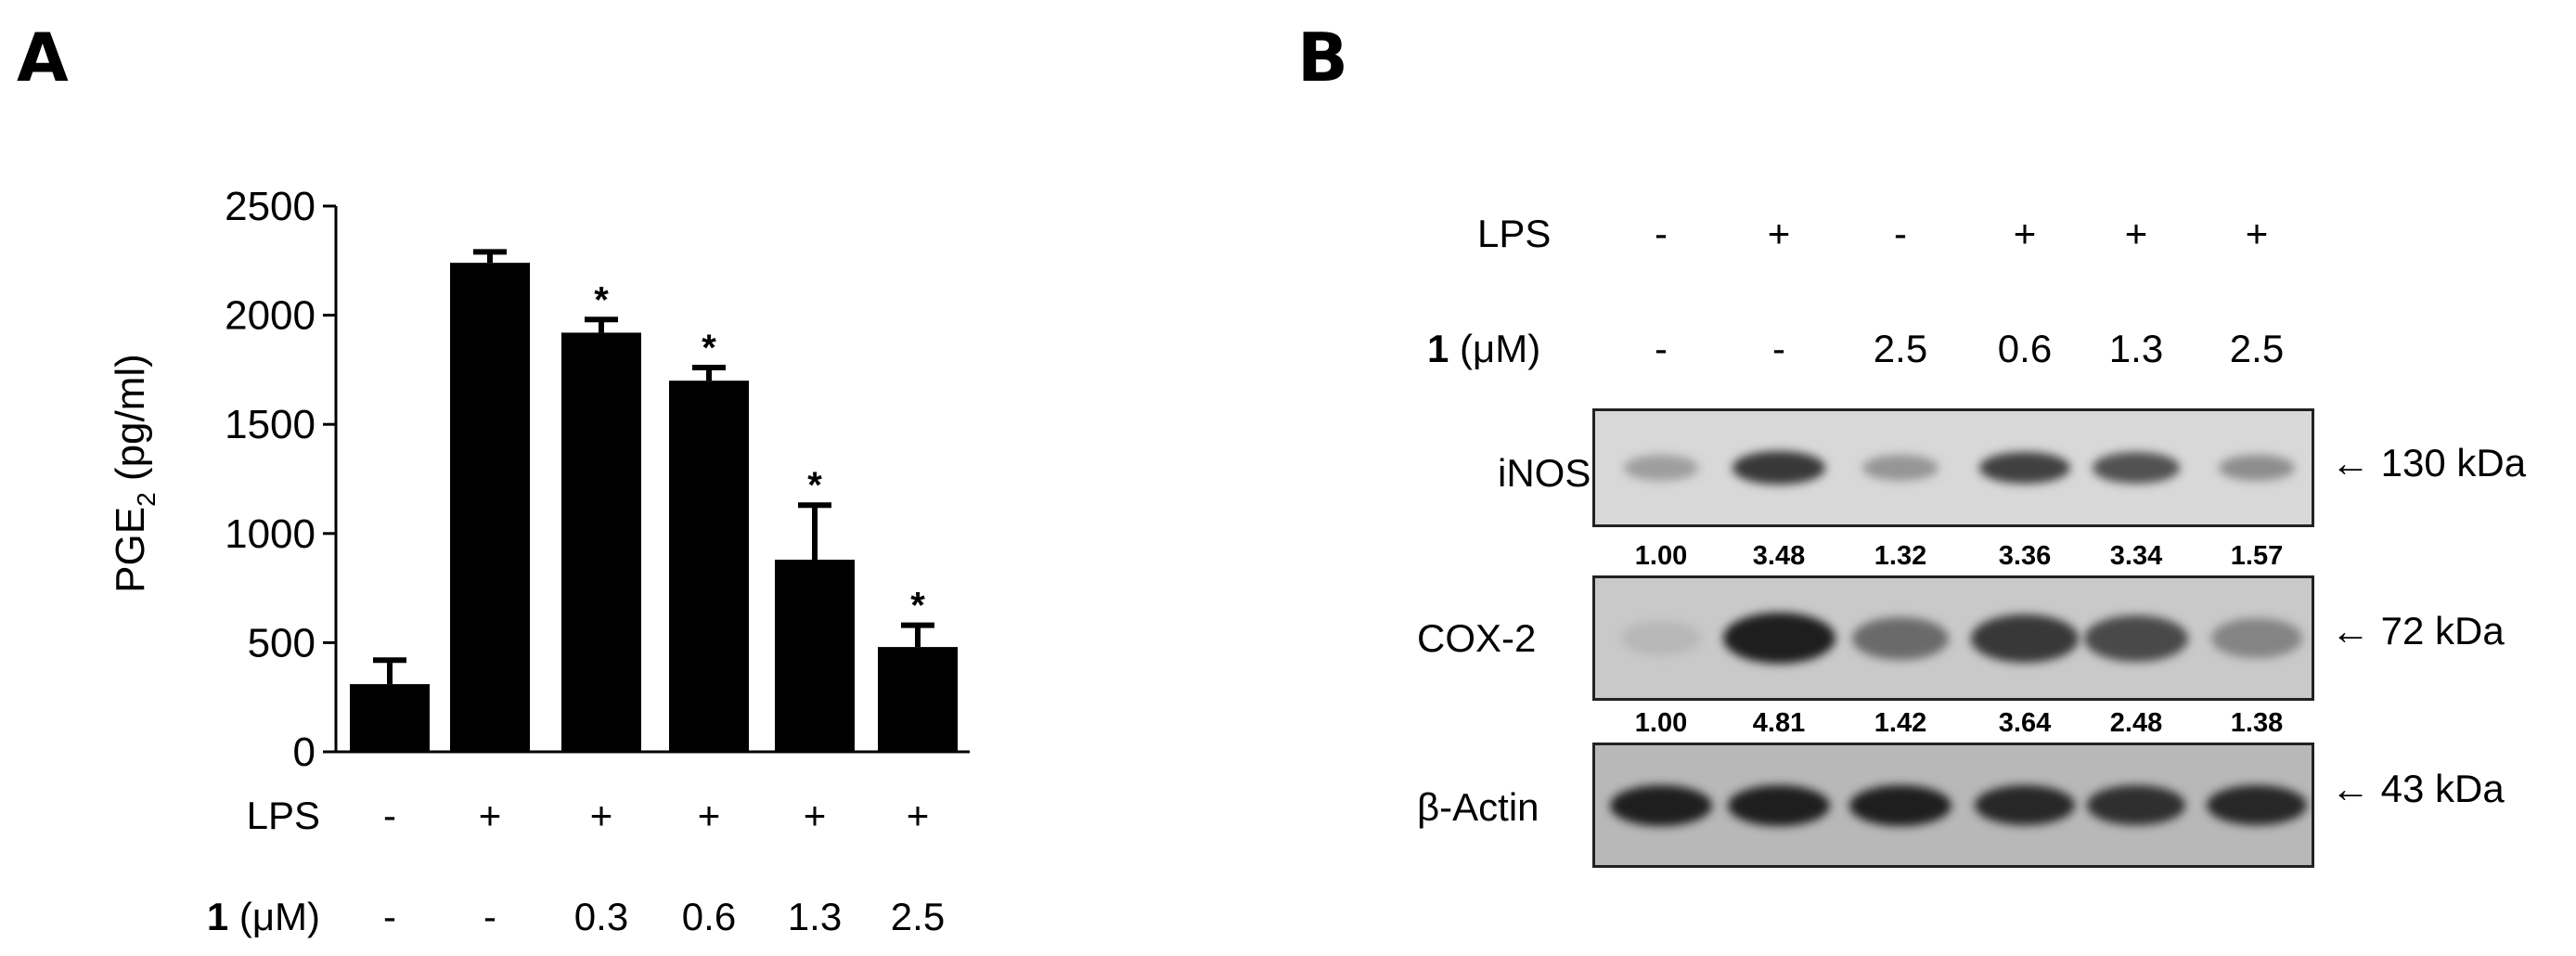 This screenshot has height=956, width=2576. I want to click on cox2-blot, so click(1953, 638).